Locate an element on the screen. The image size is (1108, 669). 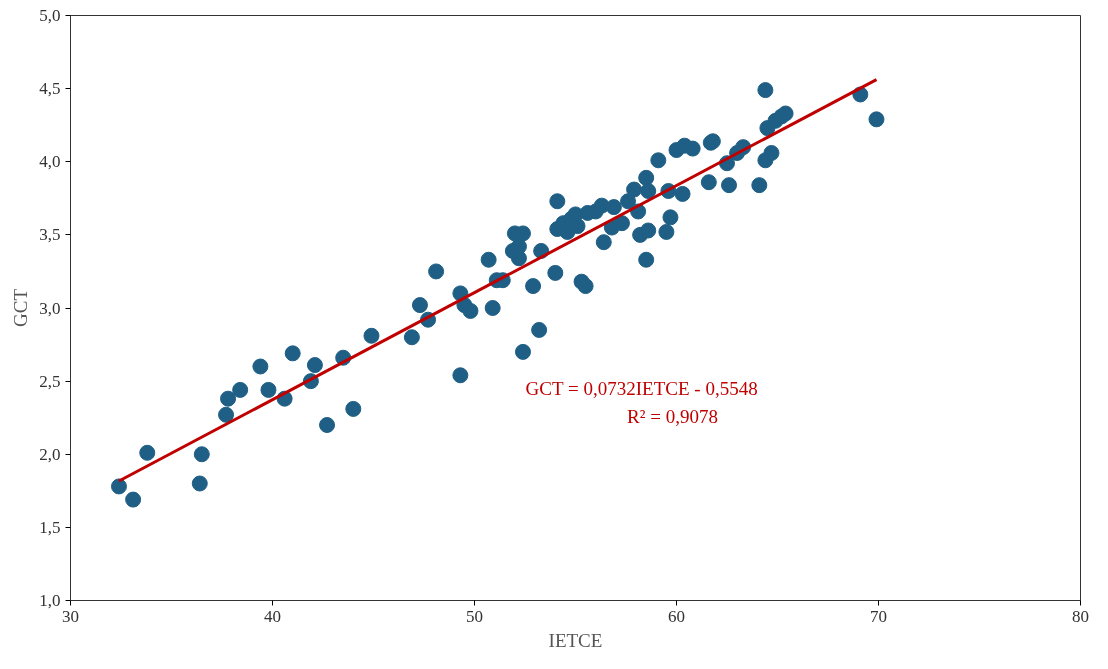
annotation: R² = 0,9078 is located at coordinates (672, 416).